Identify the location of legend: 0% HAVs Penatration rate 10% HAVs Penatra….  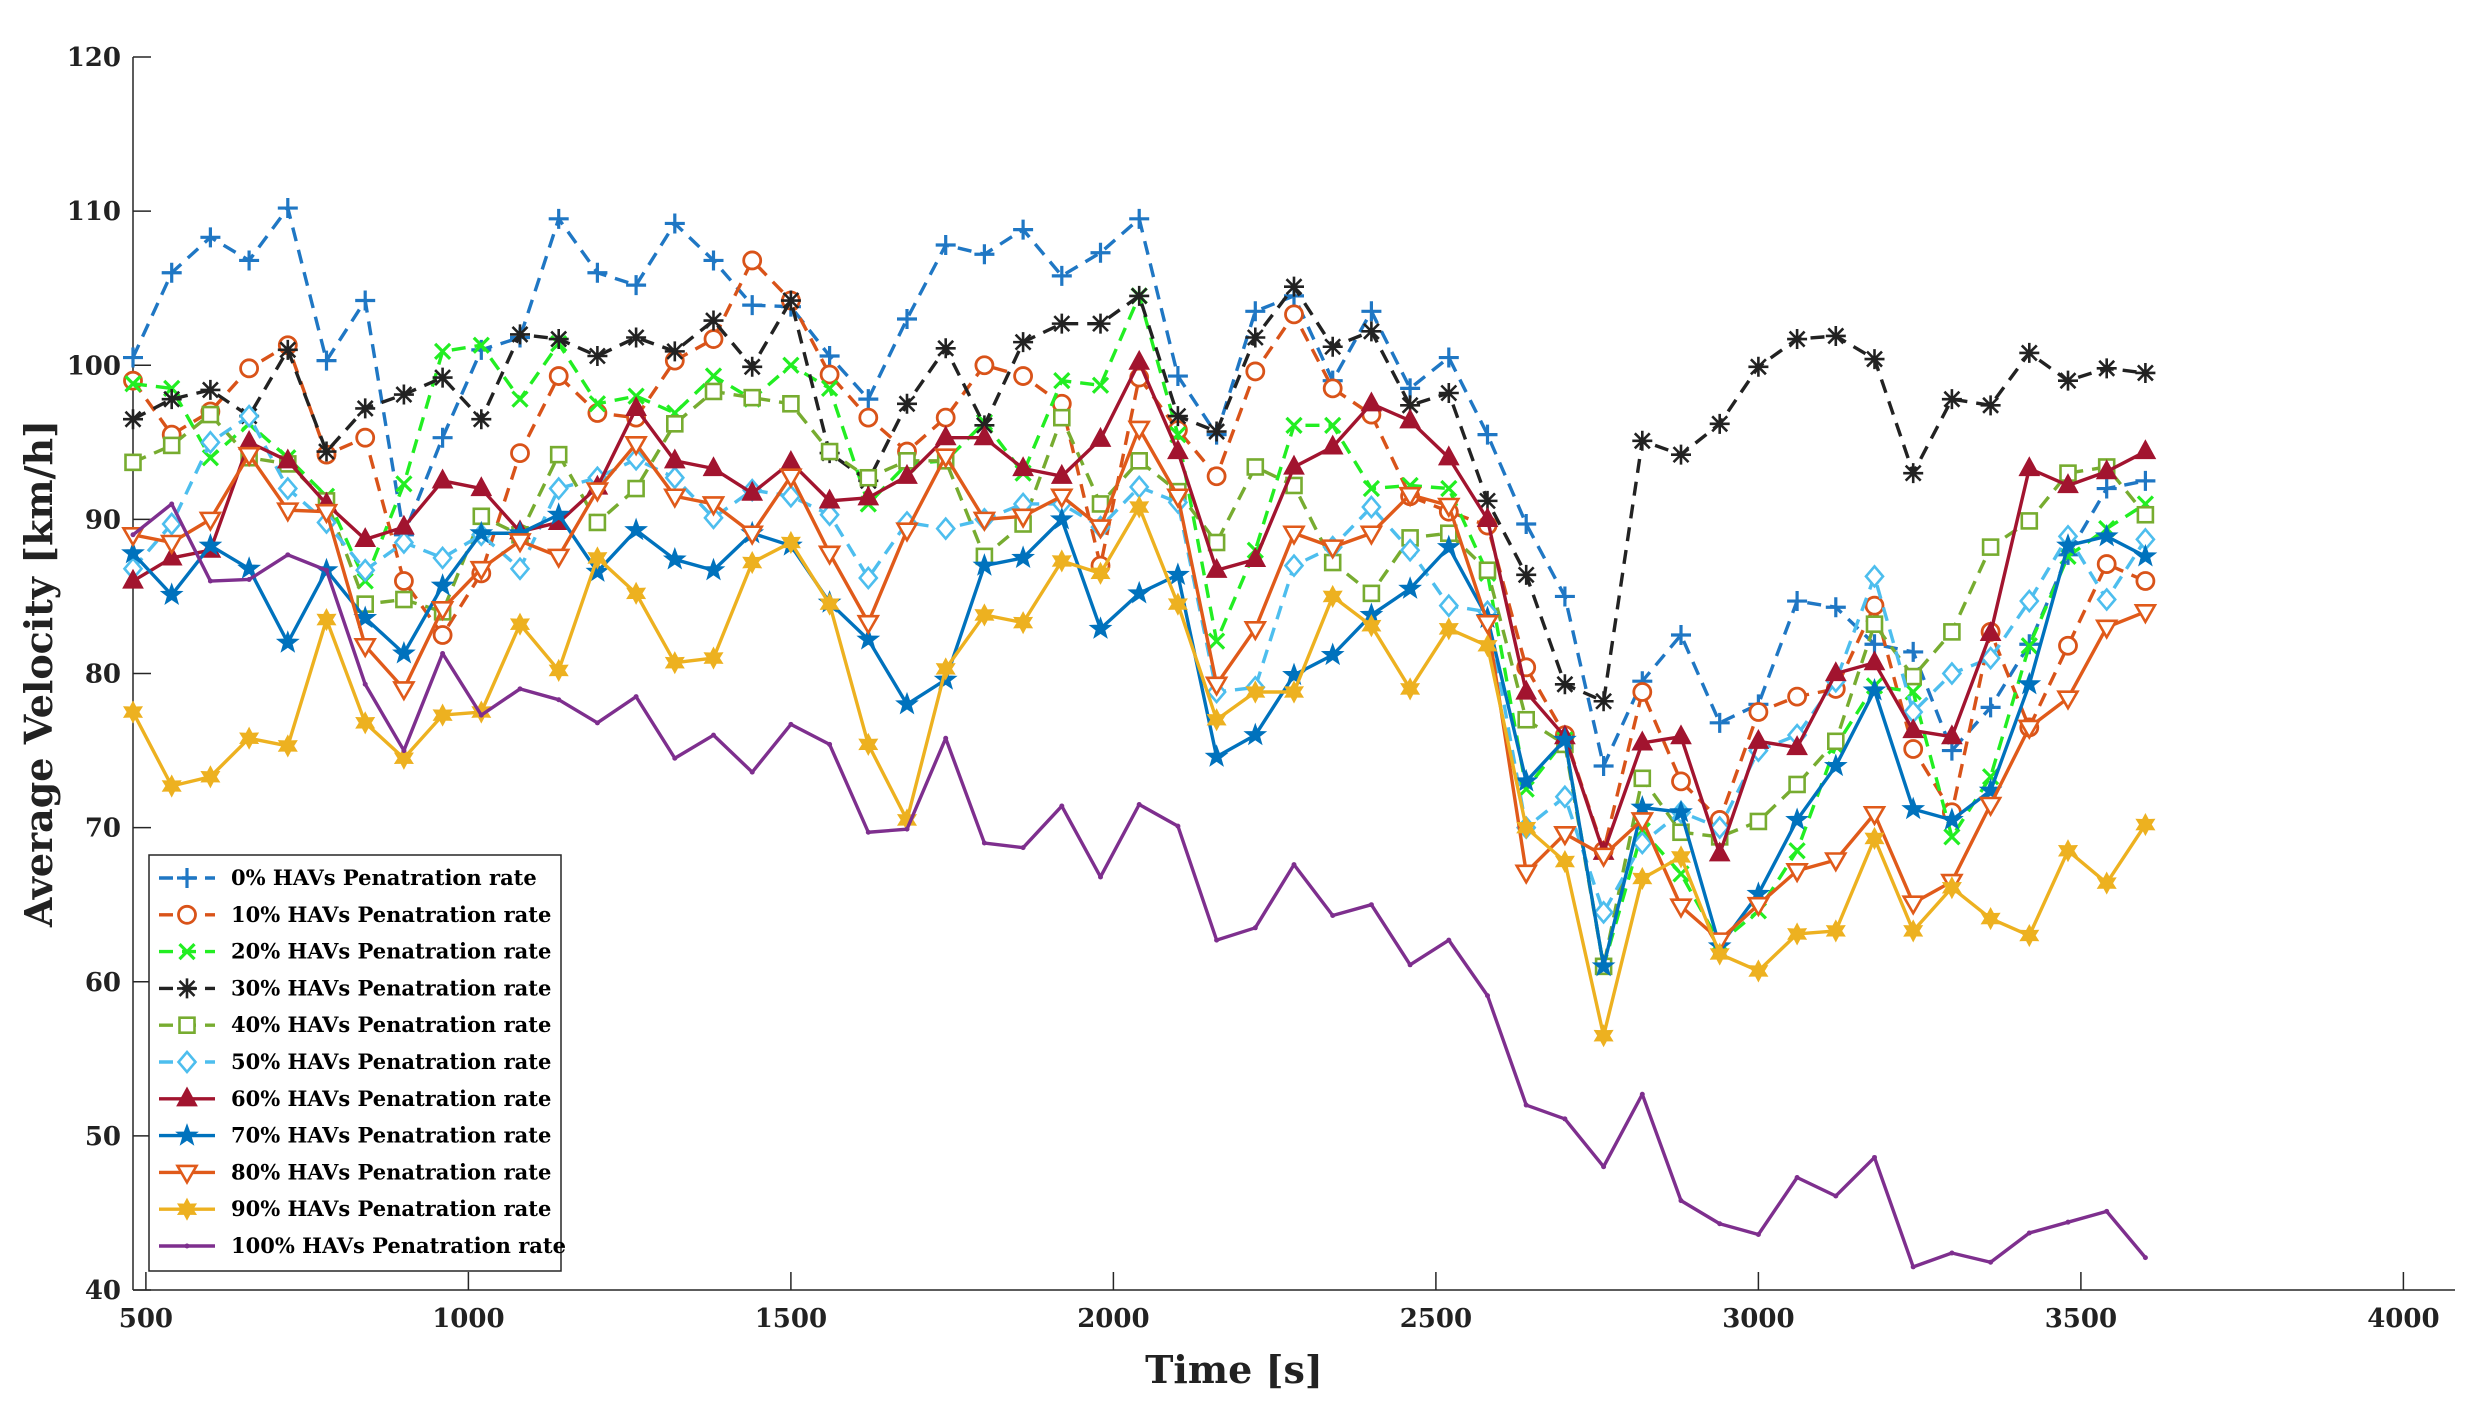
(357, 1063).